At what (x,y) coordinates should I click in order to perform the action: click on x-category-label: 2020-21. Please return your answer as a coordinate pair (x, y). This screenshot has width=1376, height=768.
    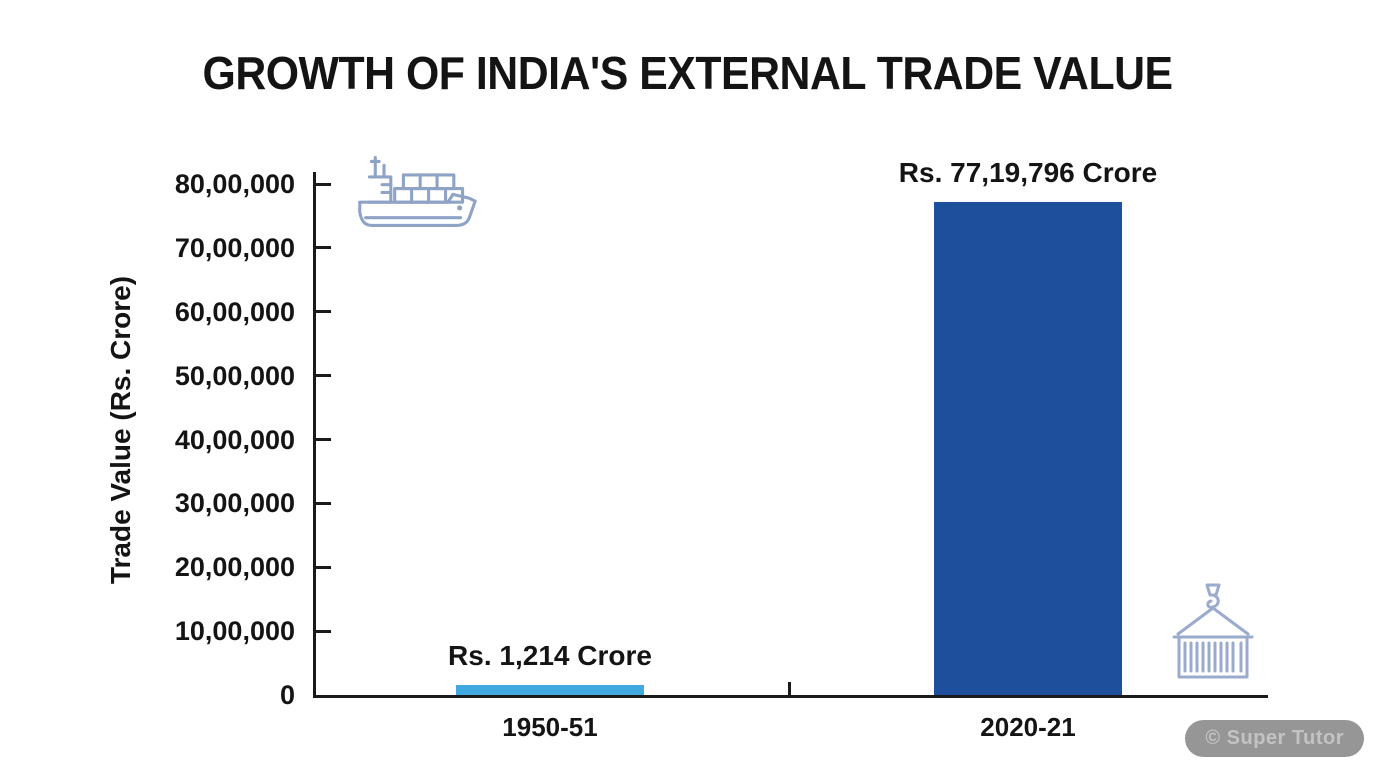
    Looking at the image, I should click on (1028, 727).